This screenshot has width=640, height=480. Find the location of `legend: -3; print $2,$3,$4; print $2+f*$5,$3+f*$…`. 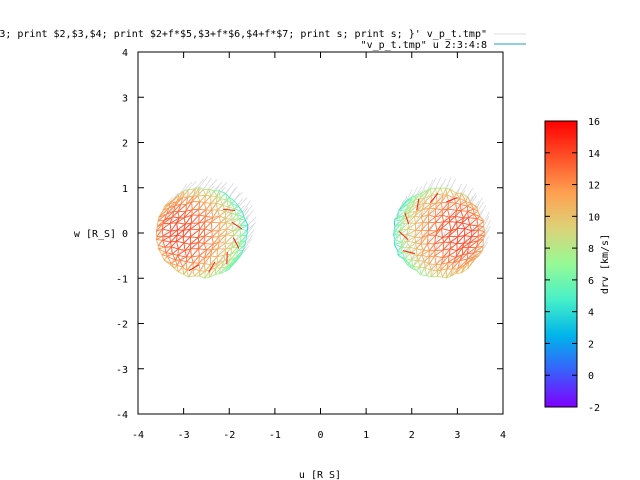

legend: -3; print $2,$3,$4; print $2+f*$5,$3+f*$… is located at coordinates (263, 40).